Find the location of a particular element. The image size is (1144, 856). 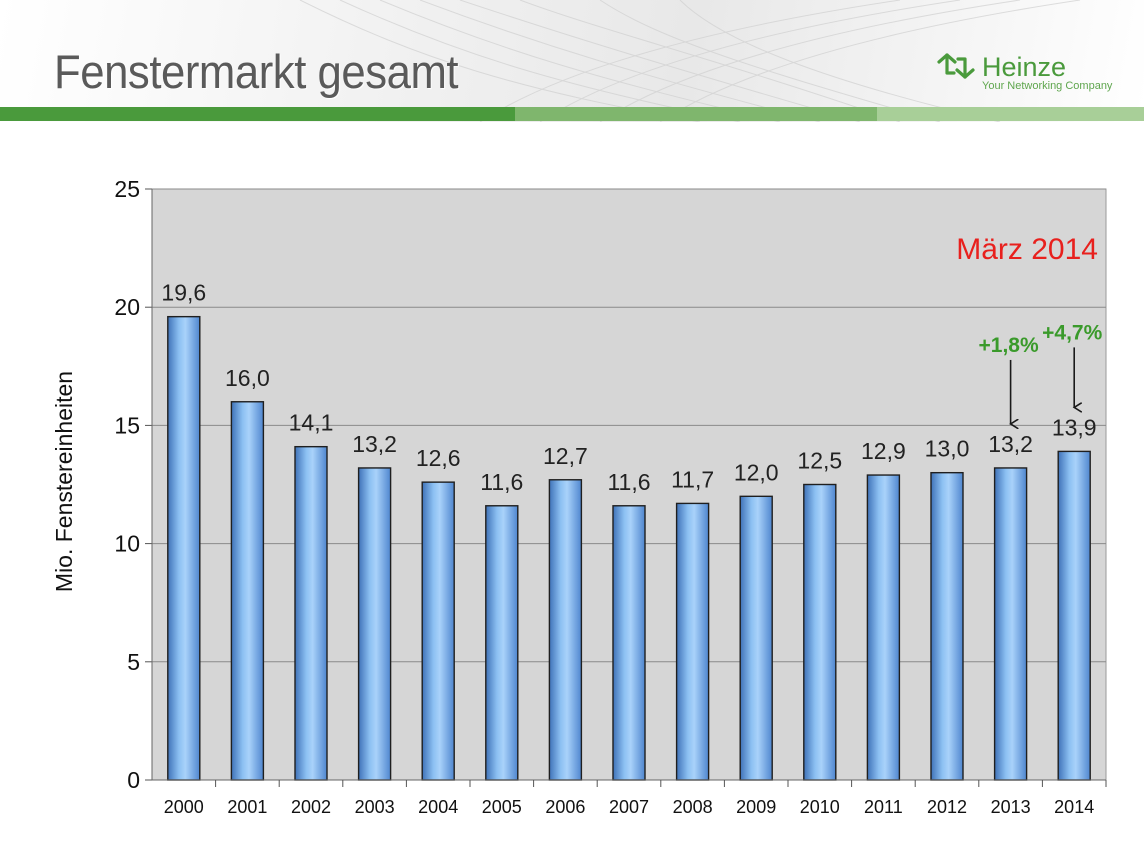

value-label-2002: 14,1 is located at coordinates (311, 423).